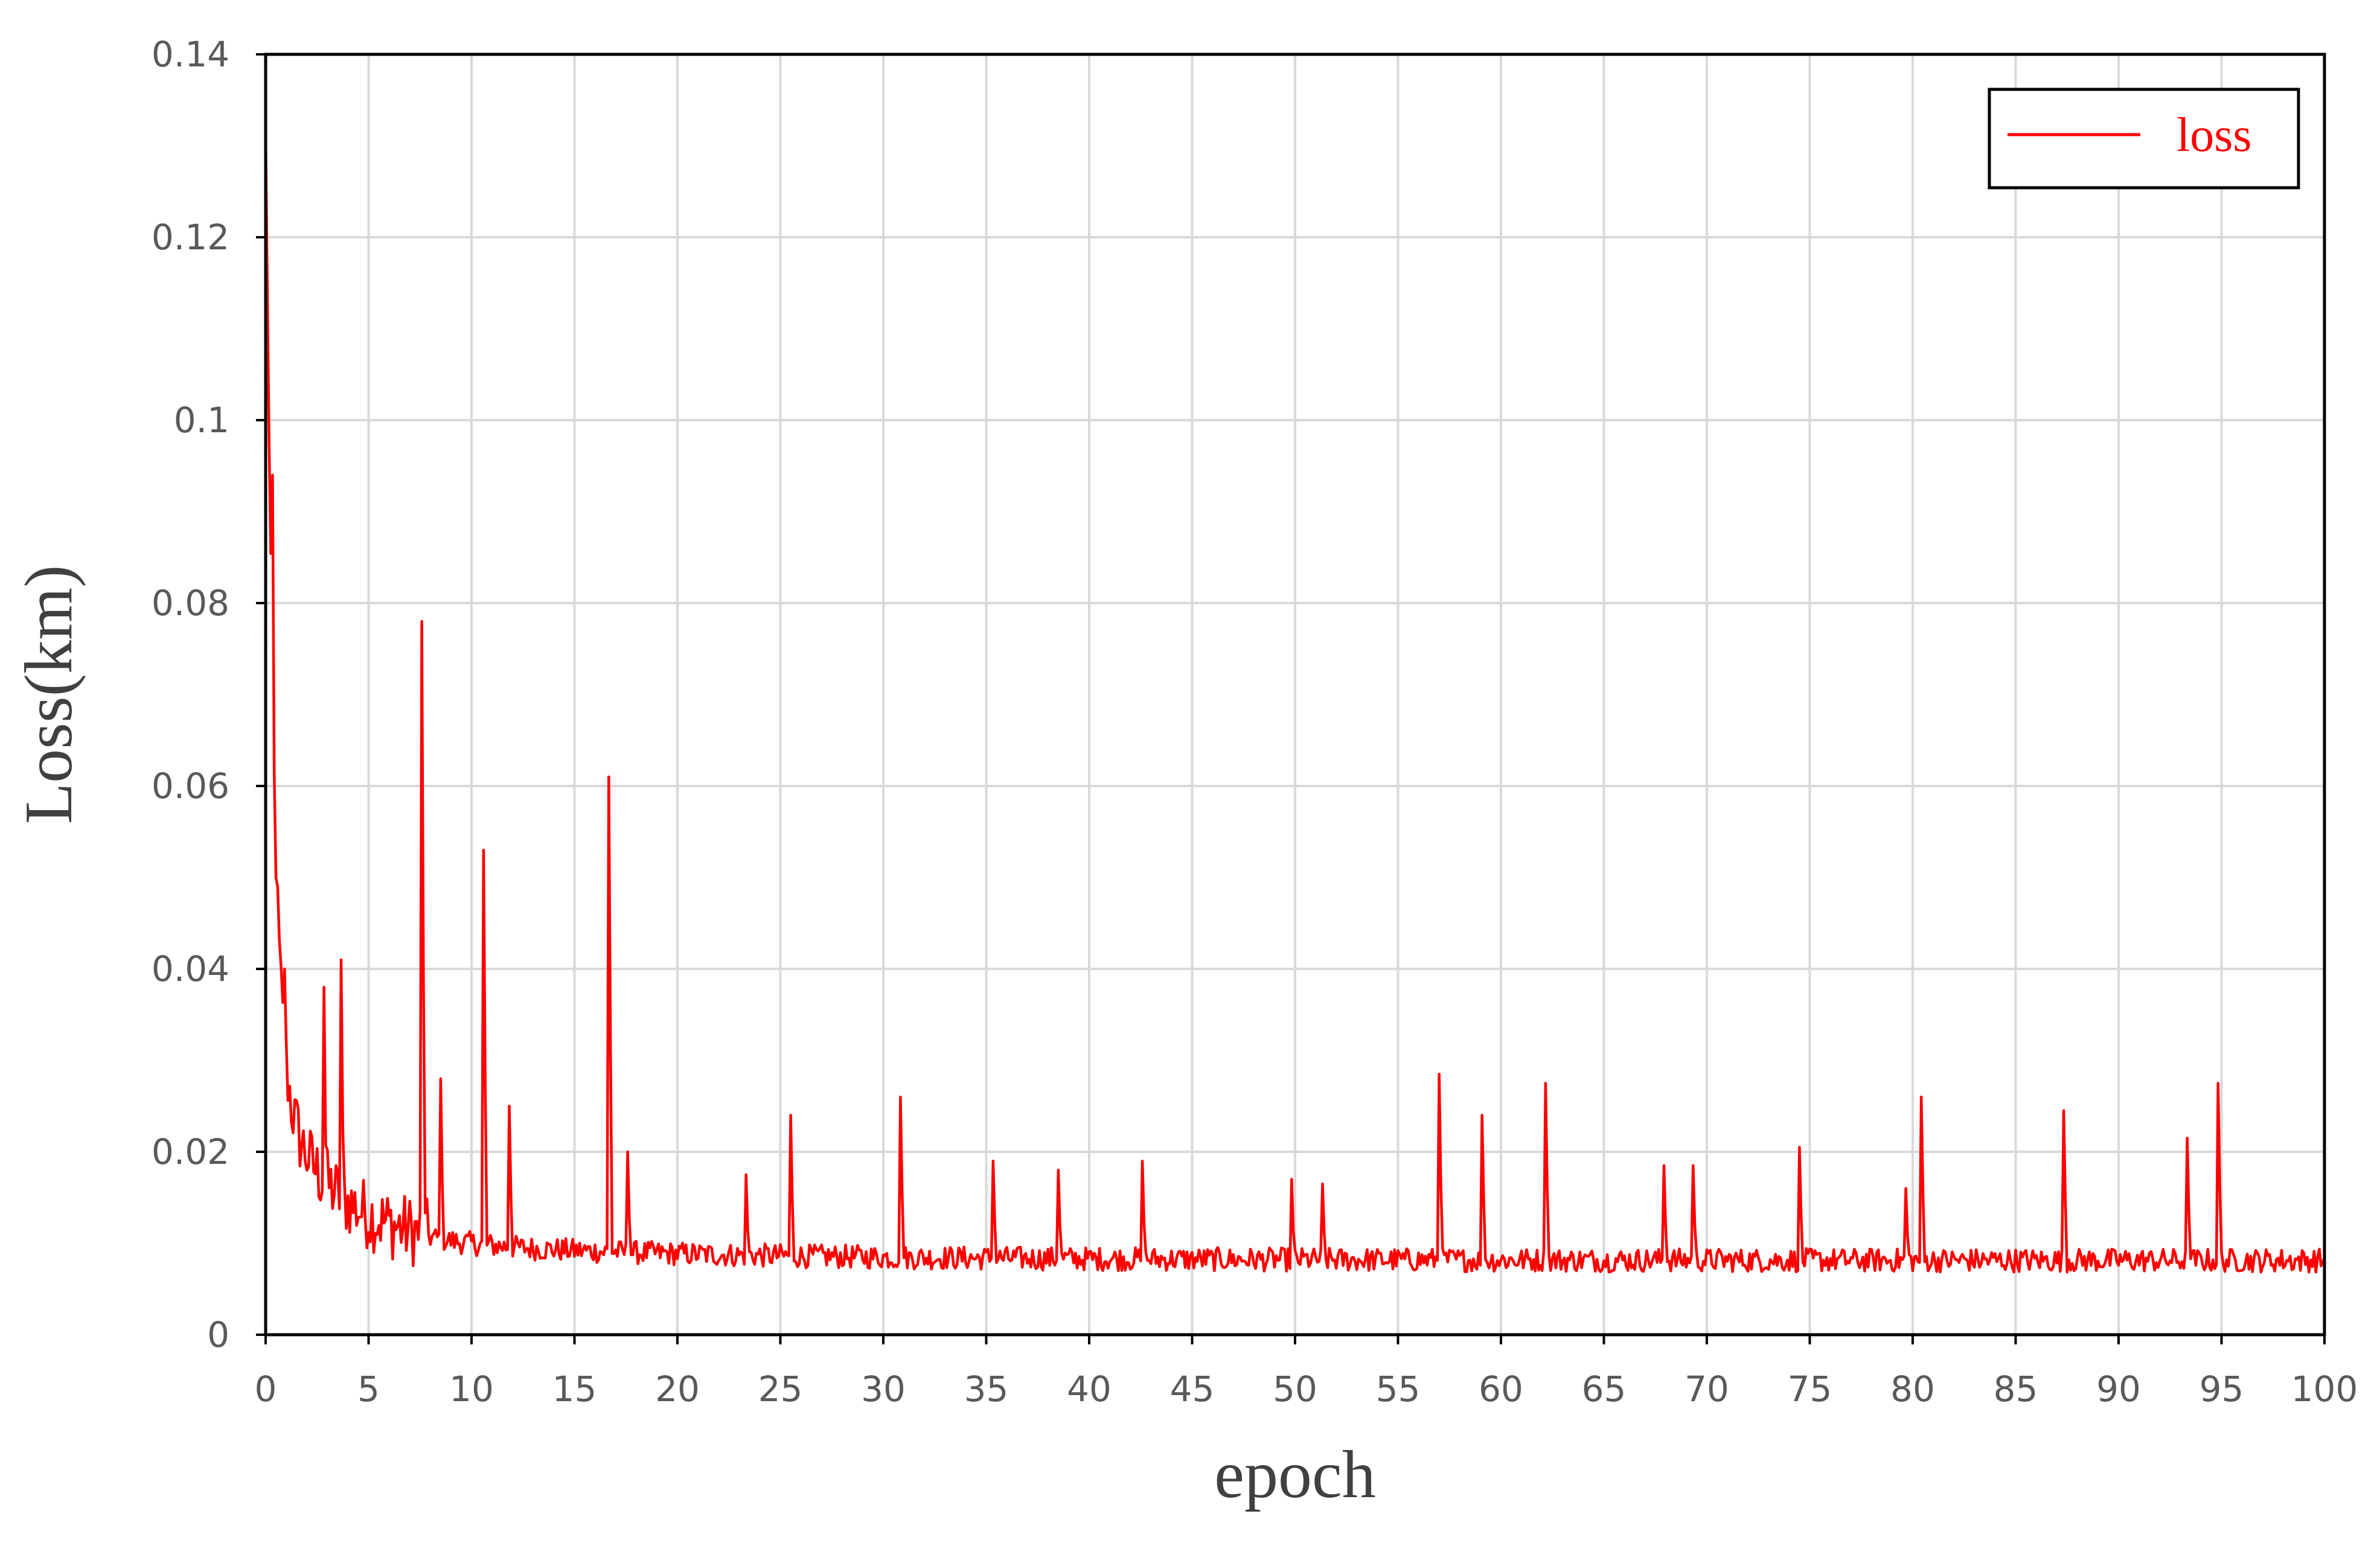  Describe the element at coordinates (1089, 1389) in the screenshot. I see `x-tick-label: 40` at that location.